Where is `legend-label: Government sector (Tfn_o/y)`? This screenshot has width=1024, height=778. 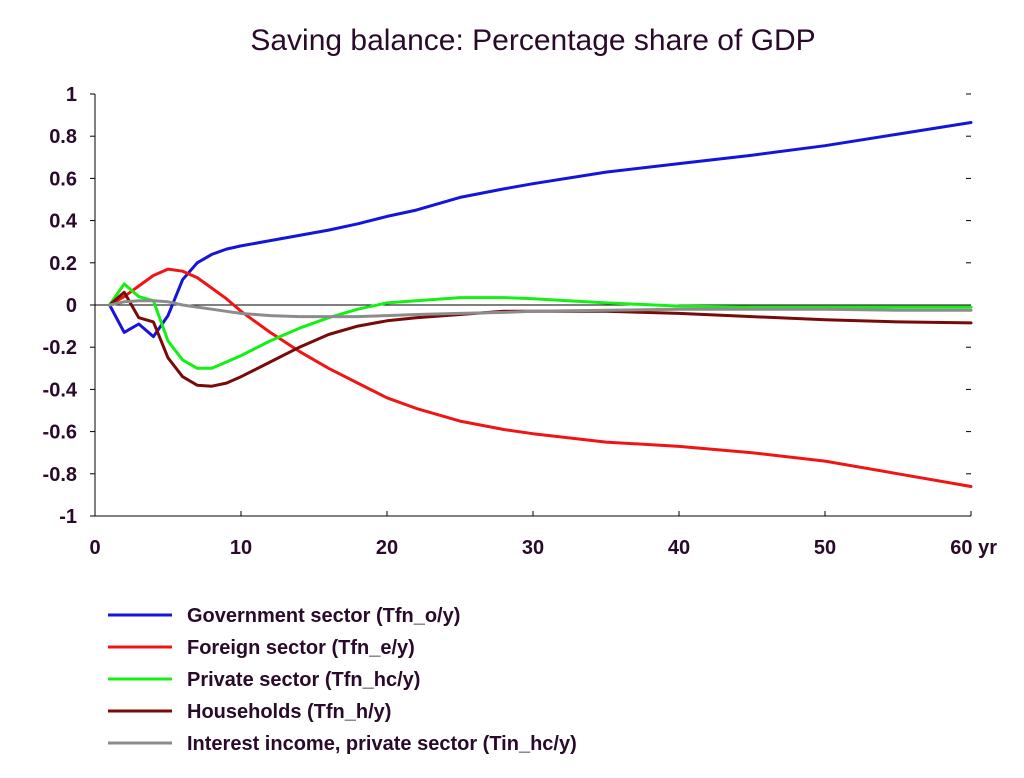 legend-label: Government sector (Tfn_o/y) is located at coordinates (323, 616).